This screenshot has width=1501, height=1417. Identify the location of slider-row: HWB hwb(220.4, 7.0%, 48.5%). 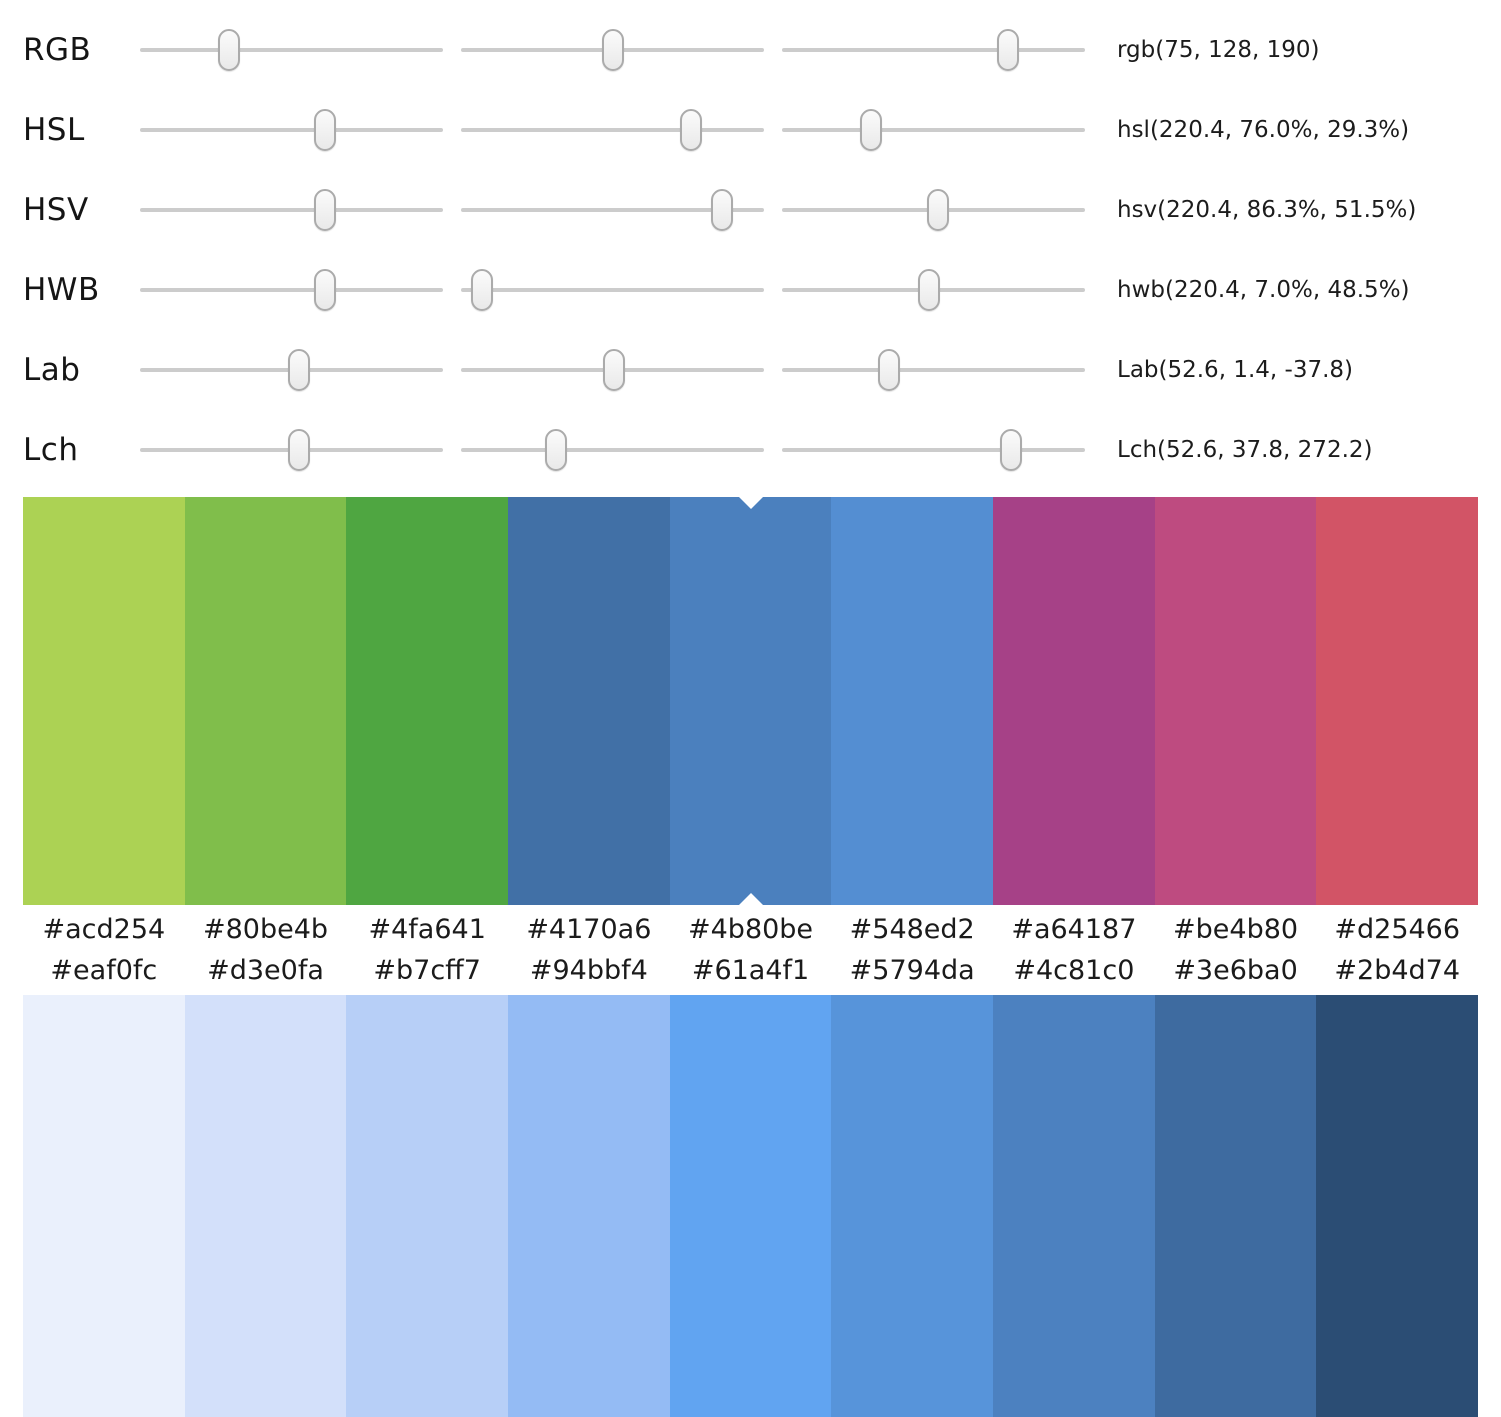
(762, 290).